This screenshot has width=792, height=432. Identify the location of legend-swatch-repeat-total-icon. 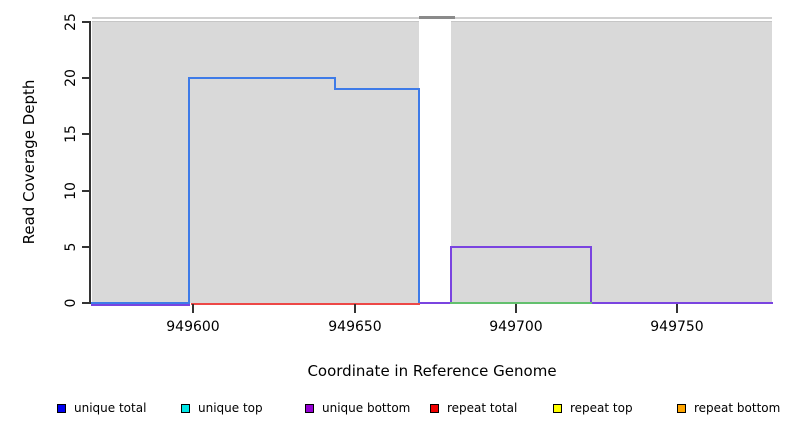
(434, 408).